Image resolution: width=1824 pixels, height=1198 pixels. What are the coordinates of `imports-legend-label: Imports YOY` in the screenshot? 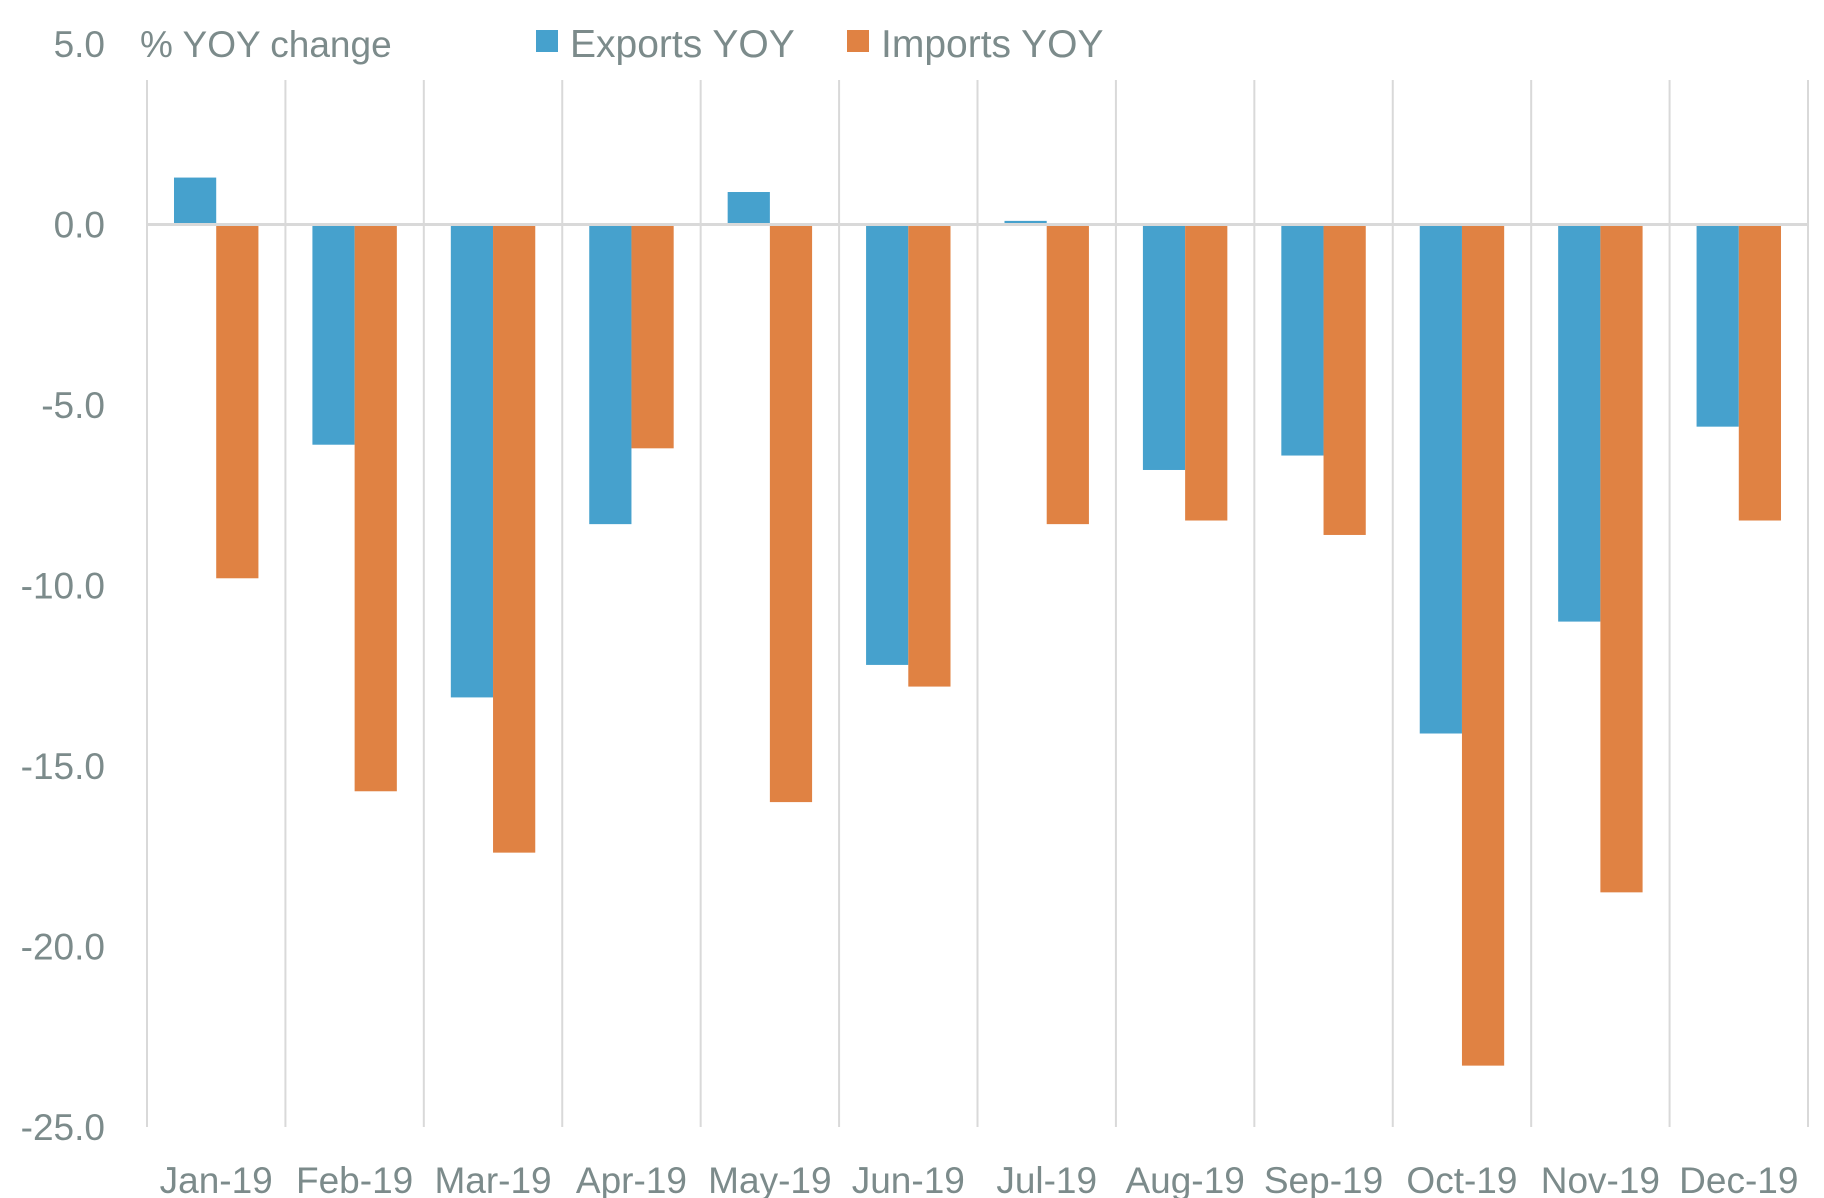 It's located at (992, 44).